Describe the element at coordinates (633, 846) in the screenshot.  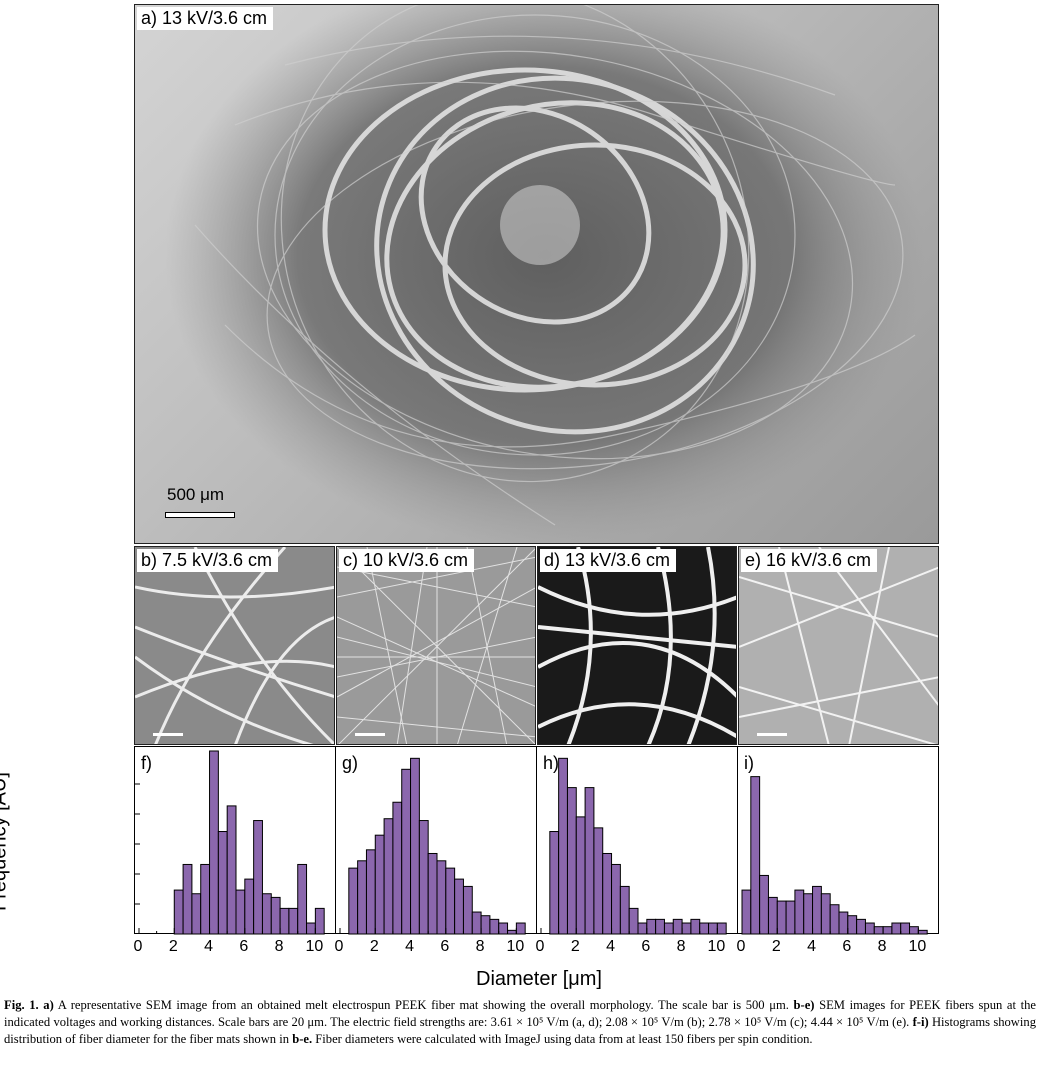
I see `histogram-h-plot` at that location.